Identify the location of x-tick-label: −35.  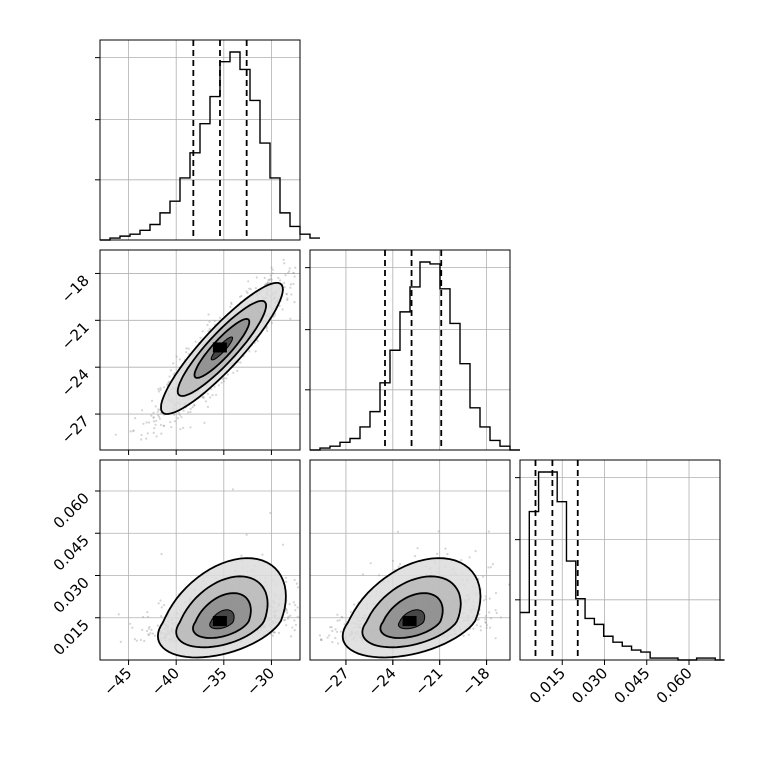
(213, 681).